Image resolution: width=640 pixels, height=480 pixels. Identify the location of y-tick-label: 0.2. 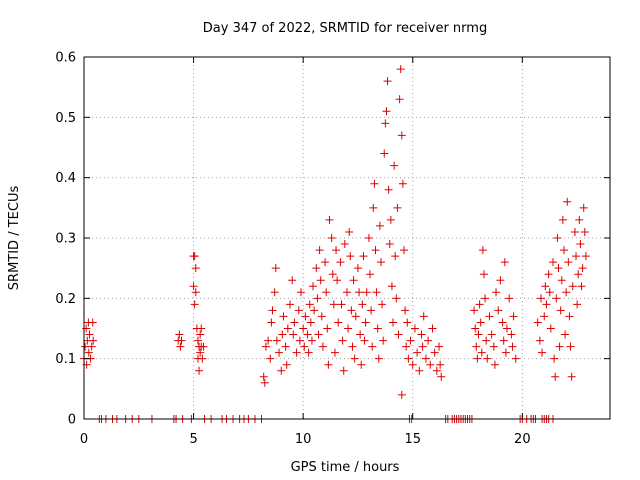
(65, 299).